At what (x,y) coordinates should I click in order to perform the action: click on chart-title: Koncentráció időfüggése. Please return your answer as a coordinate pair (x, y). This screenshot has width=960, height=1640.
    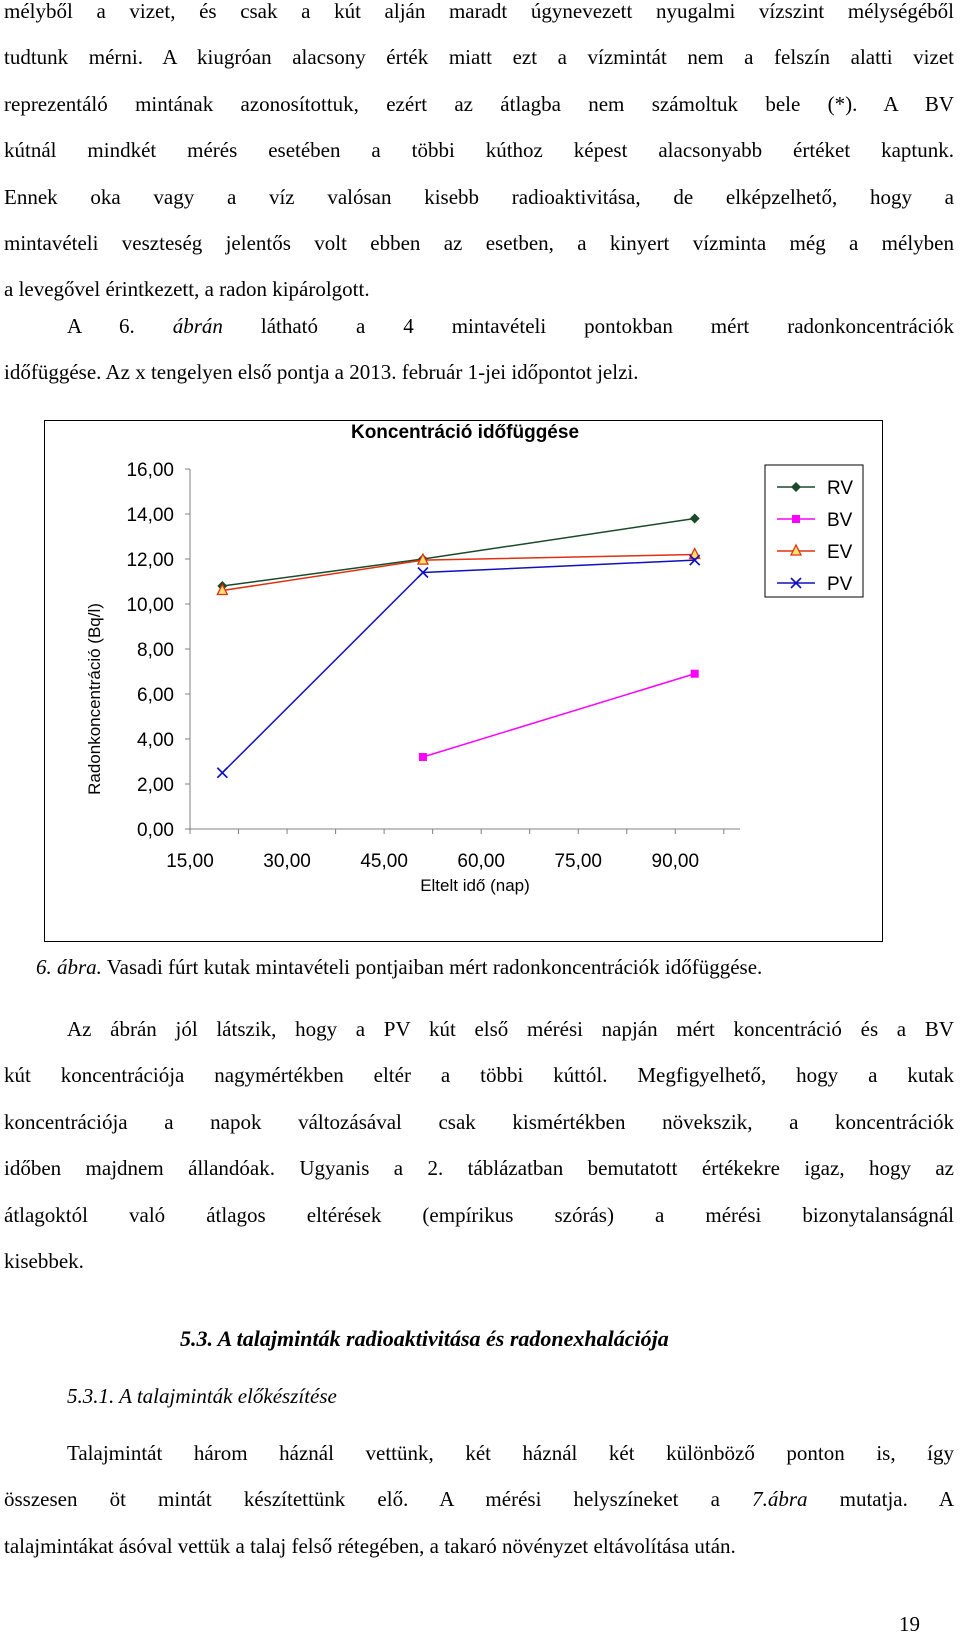
    Looking at the image, I should click on (465, 432).